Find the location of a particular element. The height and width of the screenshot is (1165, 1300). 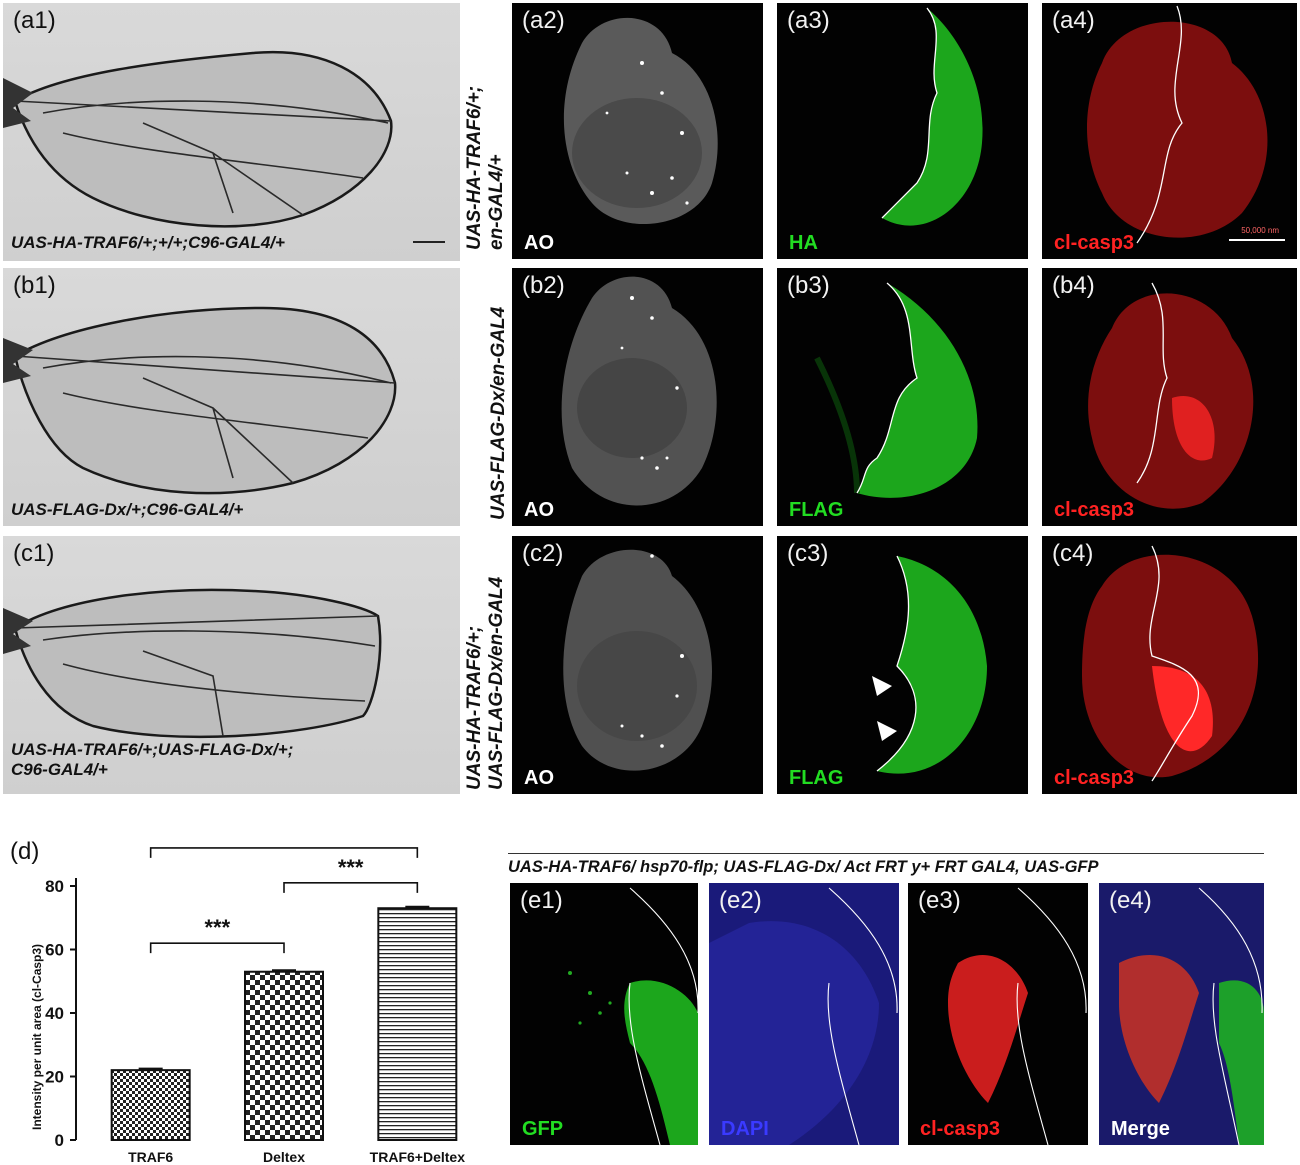

clone-panel-e4: (e4) Merge is located at coordinates (1181, 1014).